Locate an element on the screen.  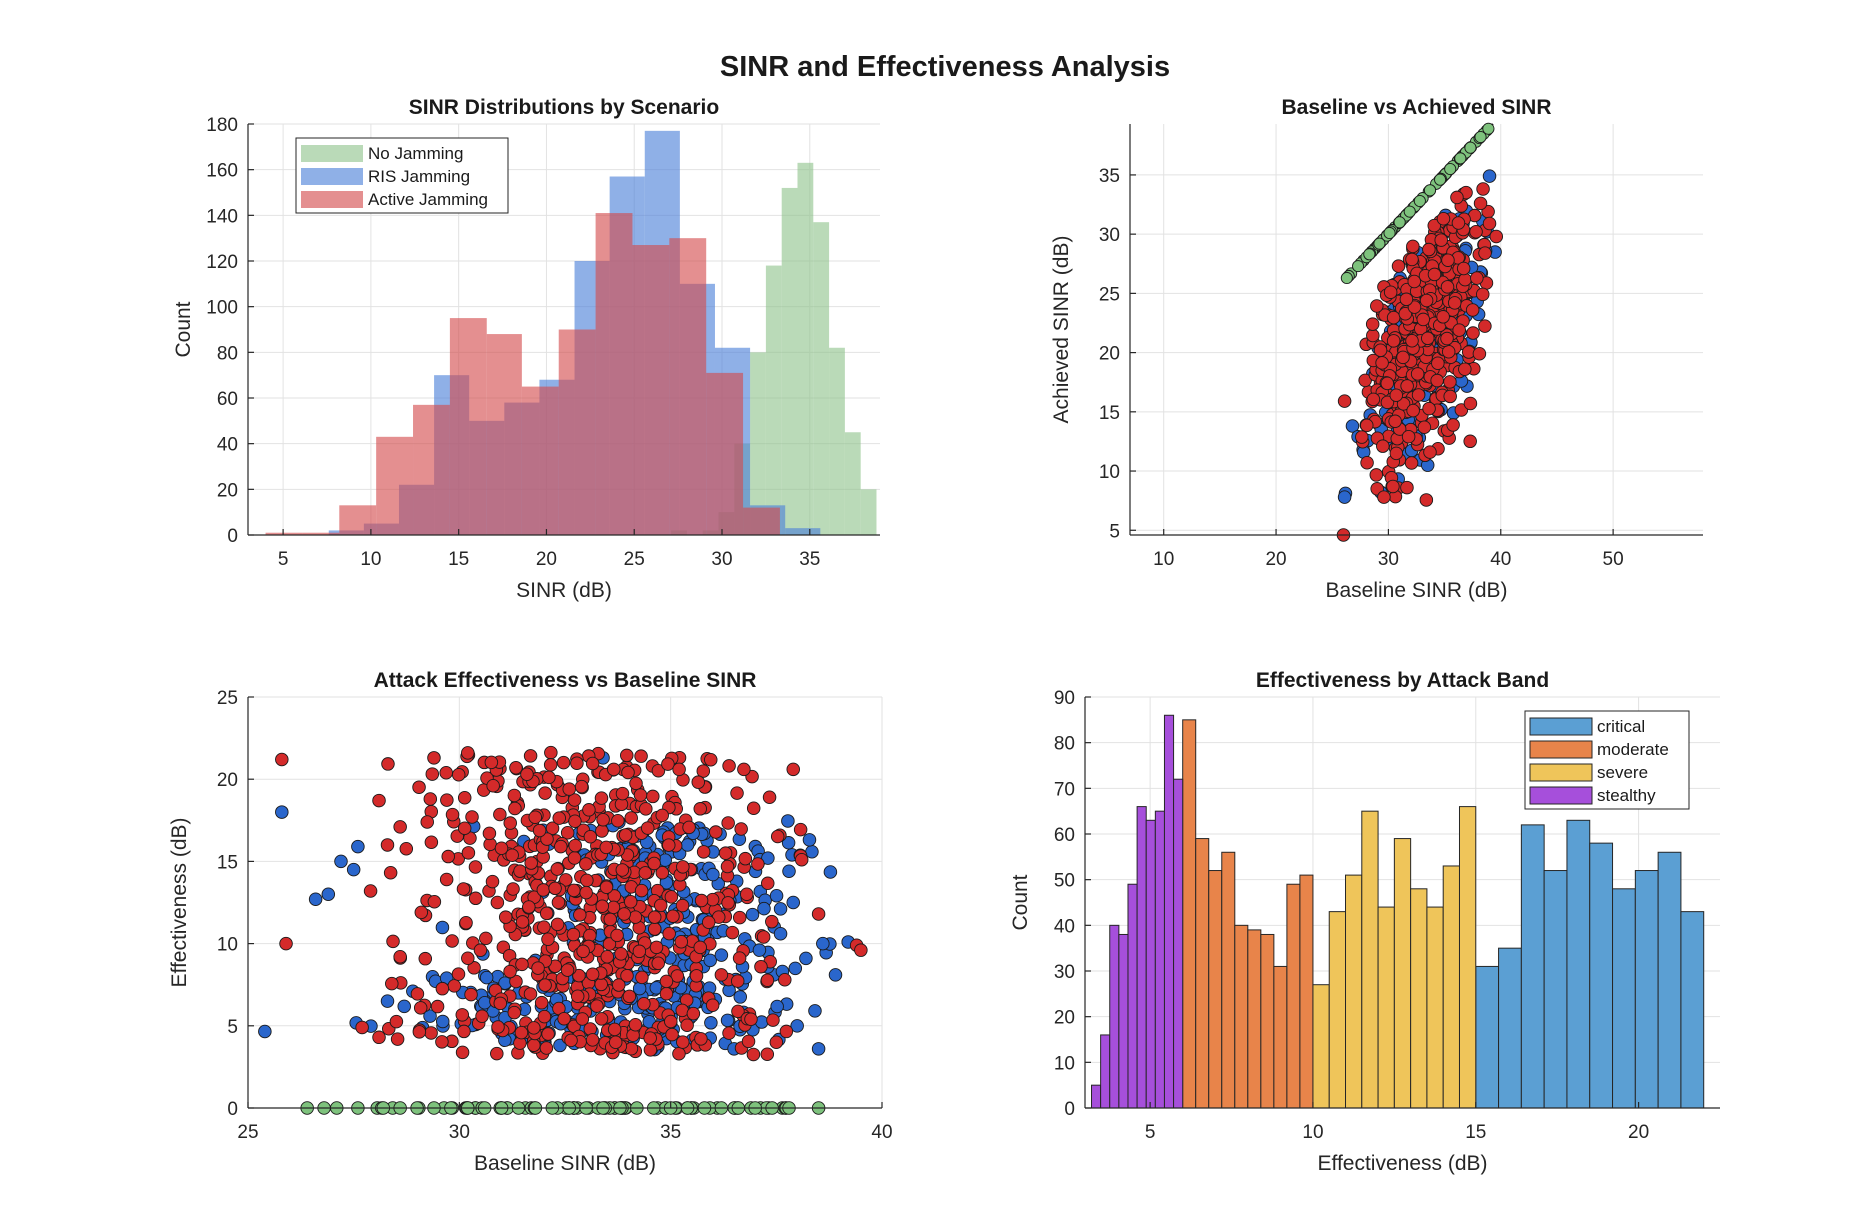
x-tick-label: 15 is located at coordinates (458, 559).